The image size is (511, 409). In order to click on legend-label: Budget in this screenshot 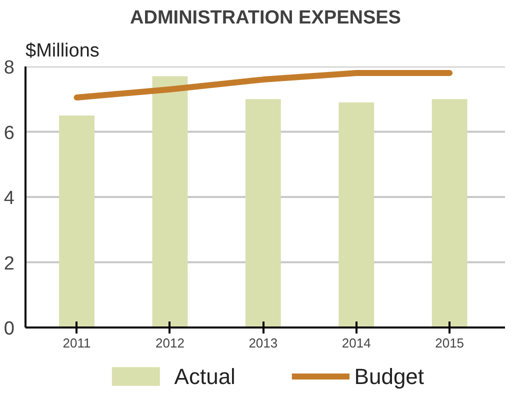, I will do `click(389, 376)`.